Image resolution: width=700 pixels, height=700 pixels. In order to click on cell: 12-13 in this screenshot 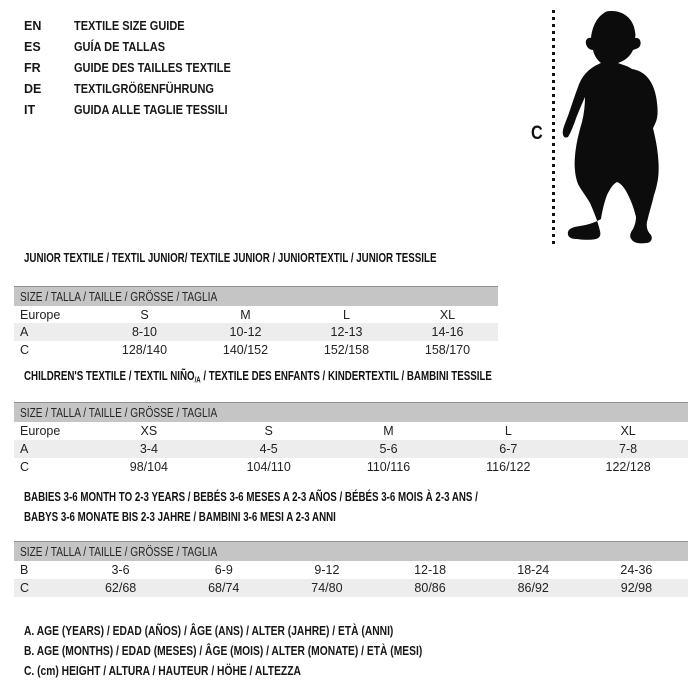, I will do `click(346, 332)`.